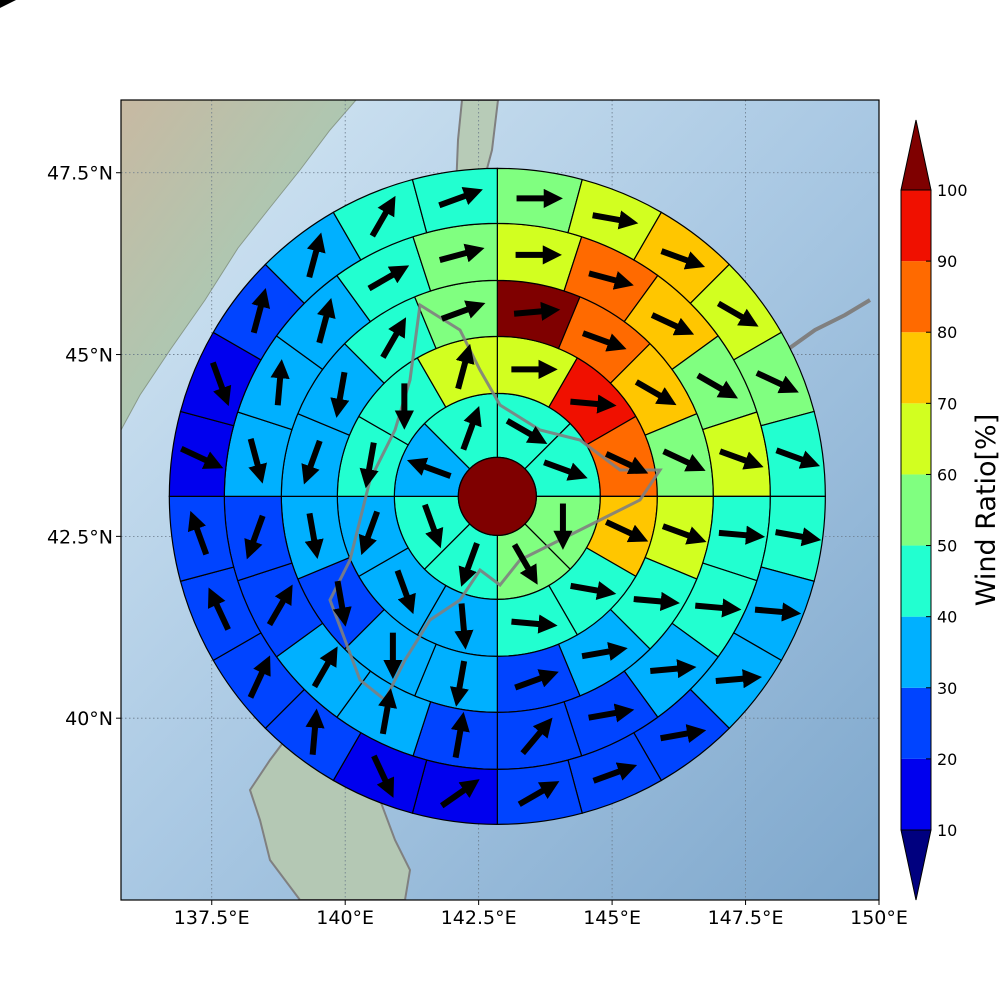 The width and height of the screenshot is (1000, 1000). What do you see at coordinates (460, 794) in the screenshot?
I see `wind-arrow-r5-s13` at bounding box center [460, 794].